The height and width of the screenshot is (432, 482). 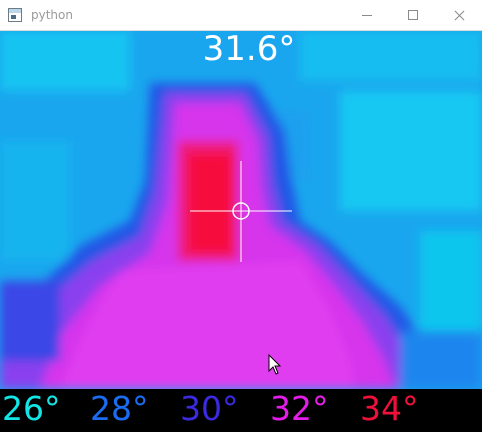 What do you see at coordinates (119, 408) in the screenshot?
I see `scale-label-28: 28°` at bounding box center [119, 408].